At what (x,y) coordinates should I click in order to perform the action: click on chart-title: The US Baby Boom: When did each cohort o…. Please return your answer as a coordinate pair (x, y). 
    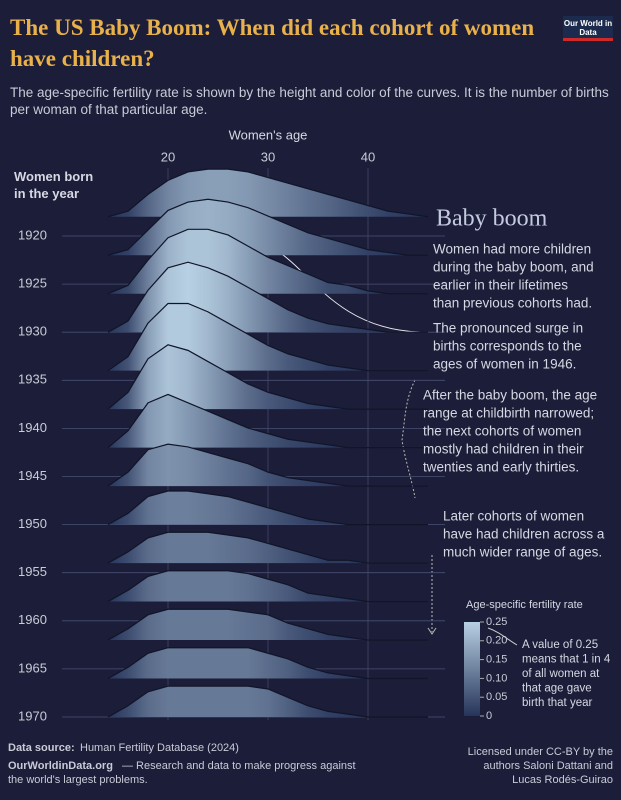
    Looking at the image, I should click on (272, 43).